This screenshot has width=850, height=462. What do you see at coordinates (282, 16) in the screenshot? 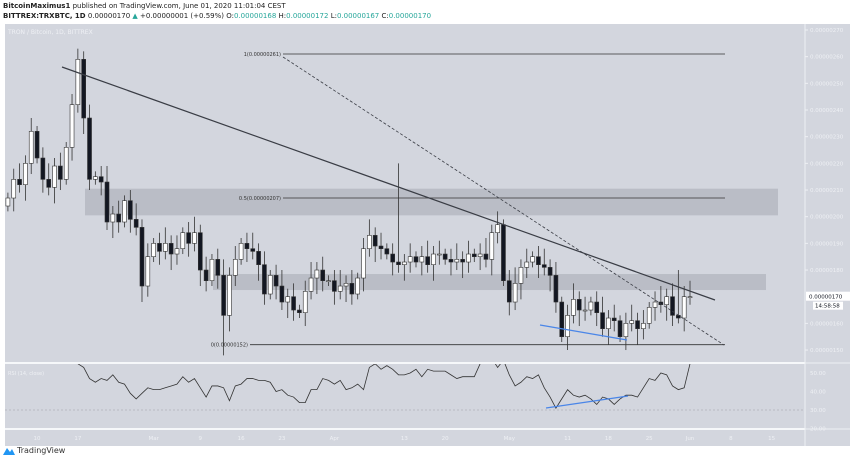
I see `high-label: H:` at bounding box center [282, 16].